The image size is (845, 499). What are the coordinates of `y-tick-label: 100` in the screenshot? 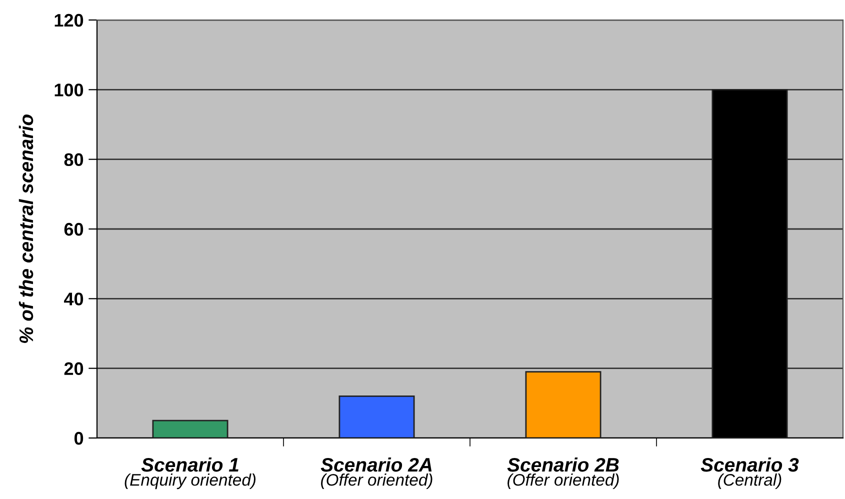 It's located at (69, 90).